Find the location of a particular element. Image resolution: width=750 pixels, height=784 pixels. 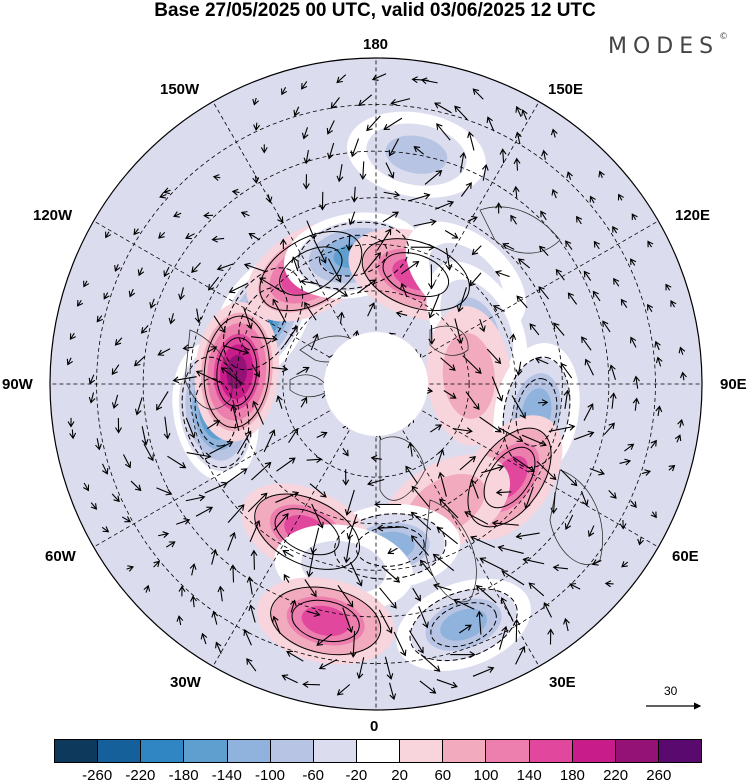

lon-label-150e: 150E is located at coordinates (566, 89).